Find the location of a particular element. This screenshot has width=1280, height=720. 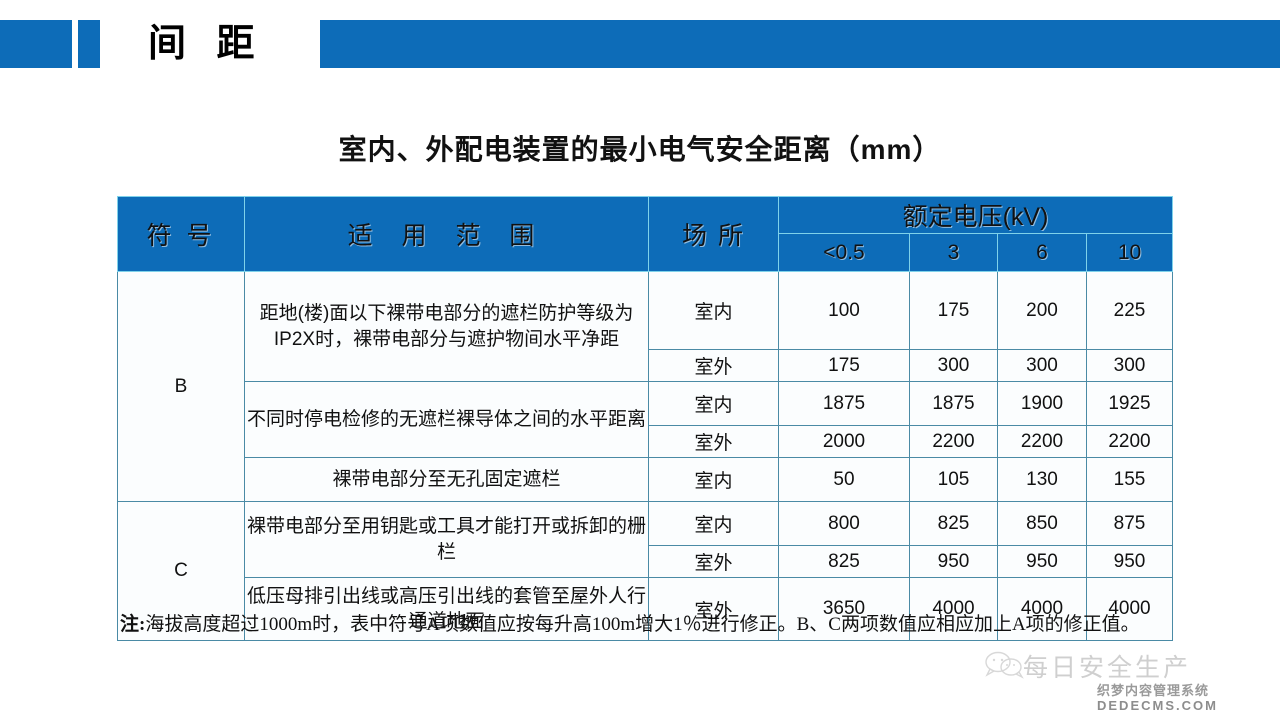

col-header-voltage-1: 3 is located at coordinates (953, 252).